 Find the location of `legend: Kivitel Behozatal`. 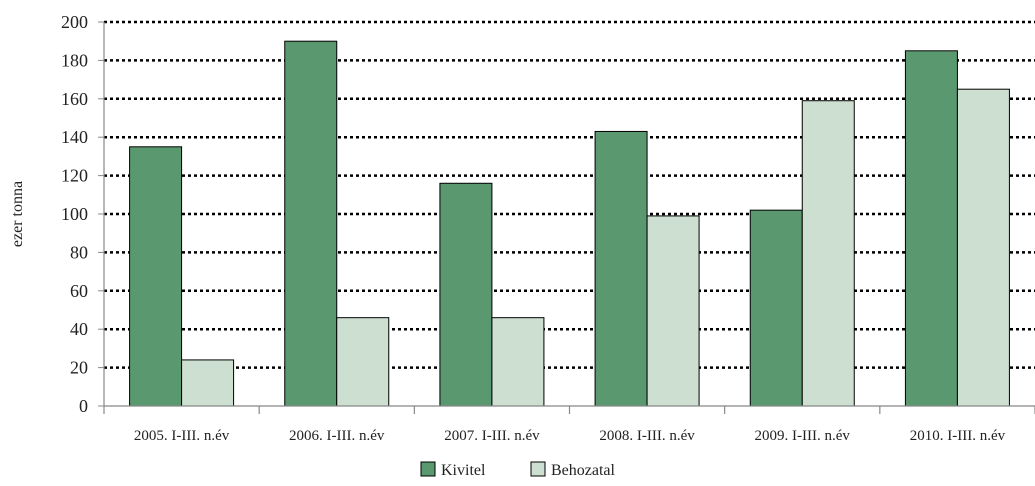

legend: Kivitel Behozatal is located at coordinates (518, 470).